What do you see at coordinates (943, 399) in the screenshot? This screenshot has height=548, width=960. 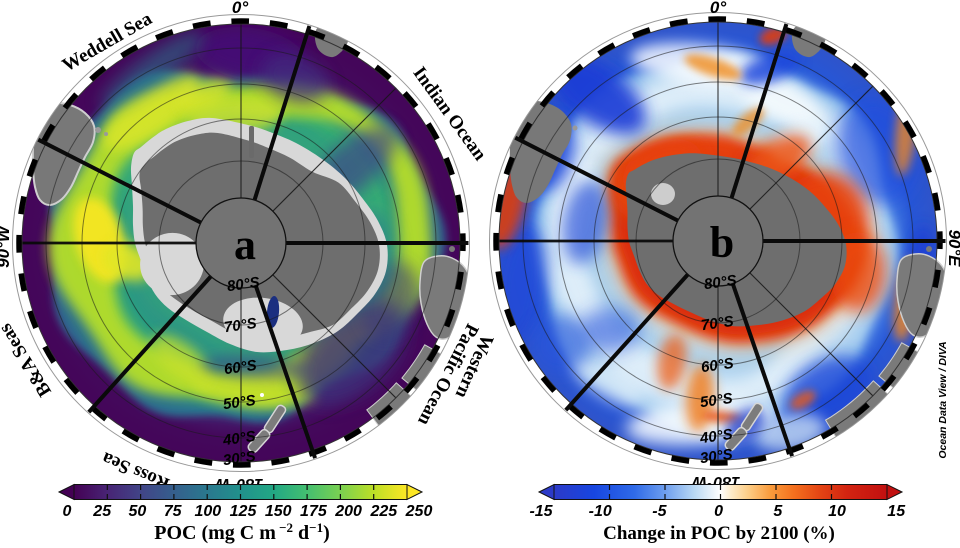 I see `svg-text: Ocean Data View / DIVA` at bounding box center [943, 399].